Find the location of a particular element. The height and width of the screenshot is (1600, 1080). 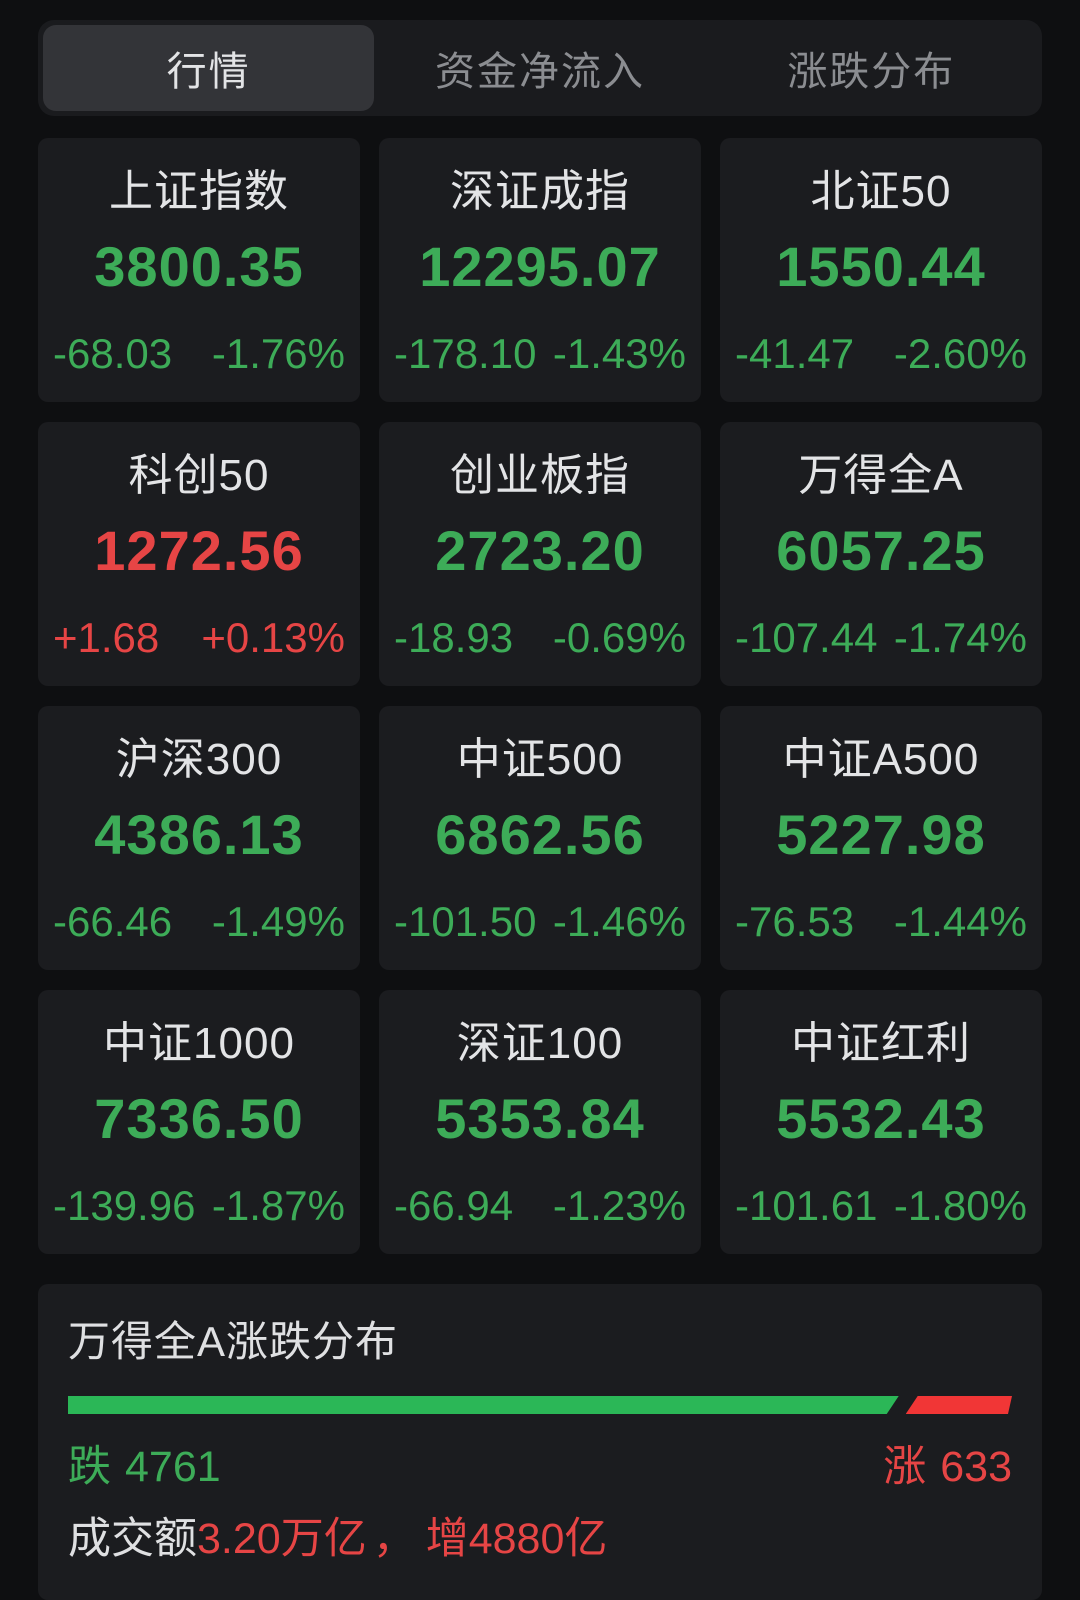

index-name: 中证红利 is located at coordinates (881, 1043).